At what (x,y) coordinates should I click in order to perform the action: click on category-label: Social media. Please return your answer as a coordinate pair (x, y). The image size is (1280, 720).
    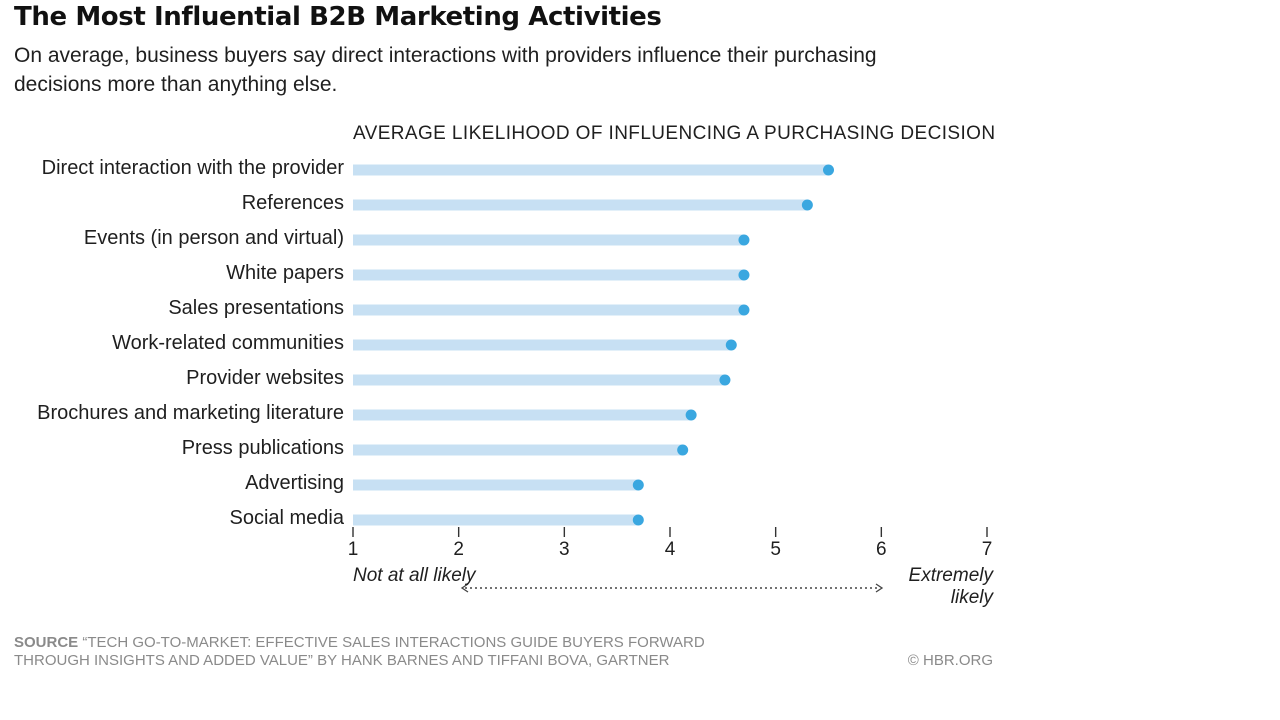
    Looking at the image, I should click on (286, 518).